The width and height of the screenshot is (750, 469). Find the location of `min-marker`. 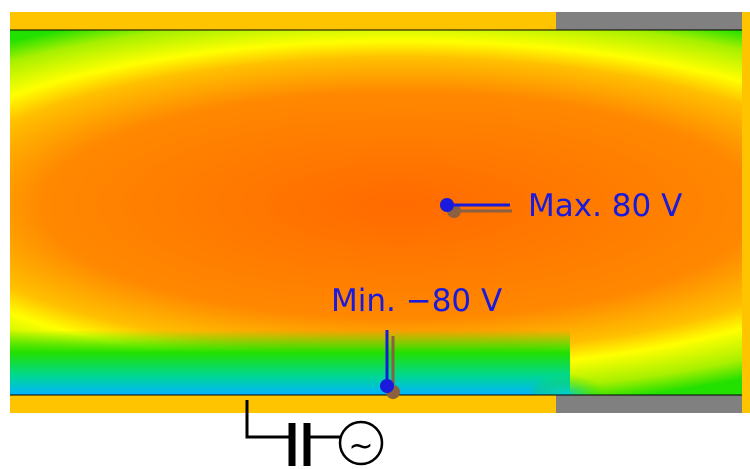

min-marker is located at coordinates (387, 386).